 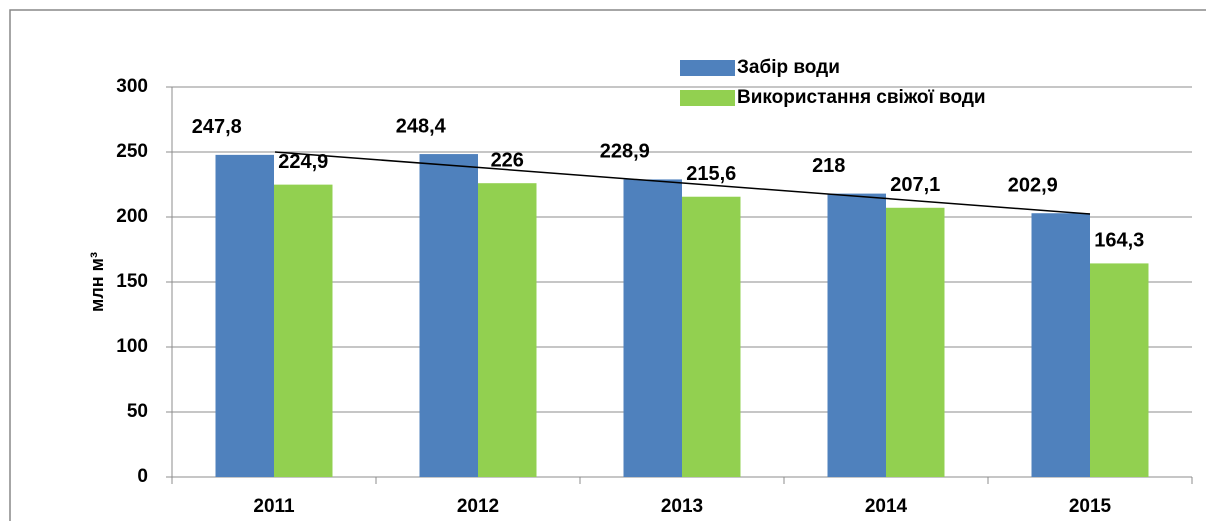 What do you see at coordinates (132, 346) in the screenshot?
I see `y-tick-label: 100` at bounding box center [132, 346].